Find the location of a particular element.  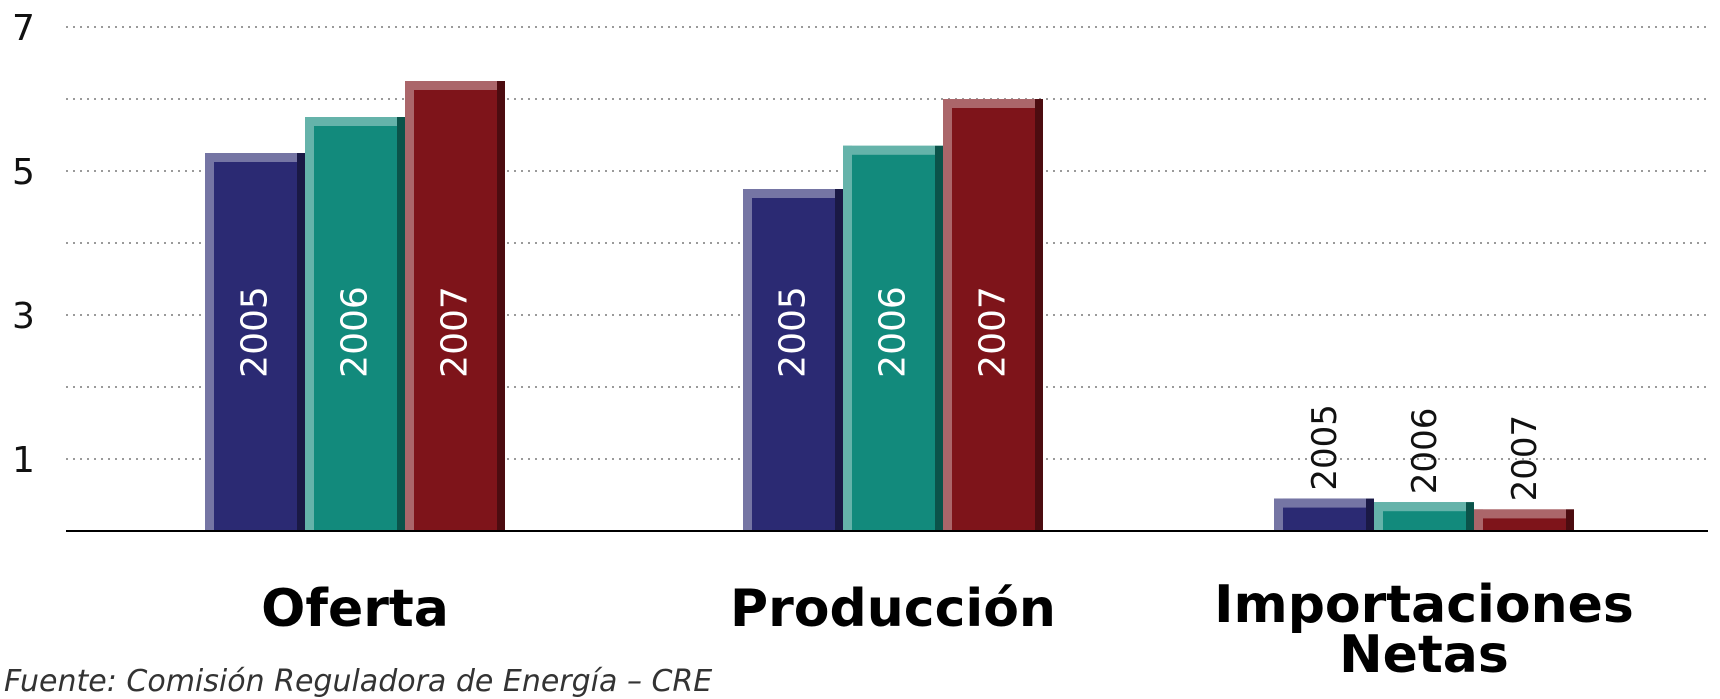

y-tick-label: 5 is located at coordinates (23, 172).